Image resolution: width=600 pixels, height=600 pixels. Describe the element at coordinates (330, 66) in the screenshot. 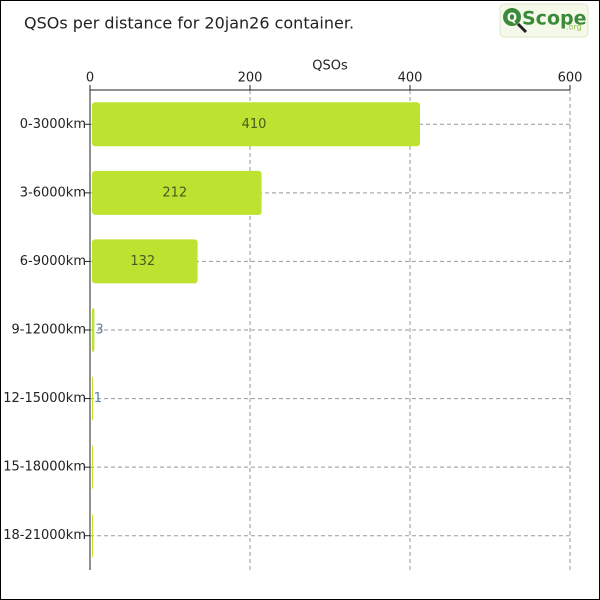

I see `x-axis-label: QSOs` at that location.